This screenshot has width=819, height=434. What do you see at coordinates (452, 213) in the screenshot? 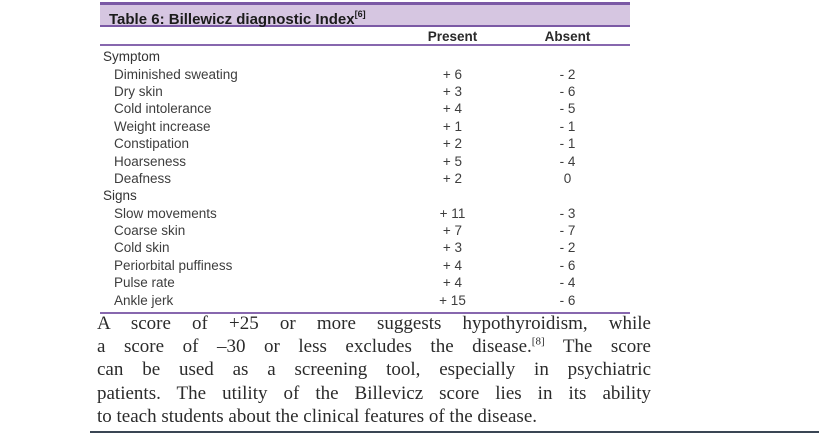
I see `present-value: + 11` at bounding box center [452, 213].